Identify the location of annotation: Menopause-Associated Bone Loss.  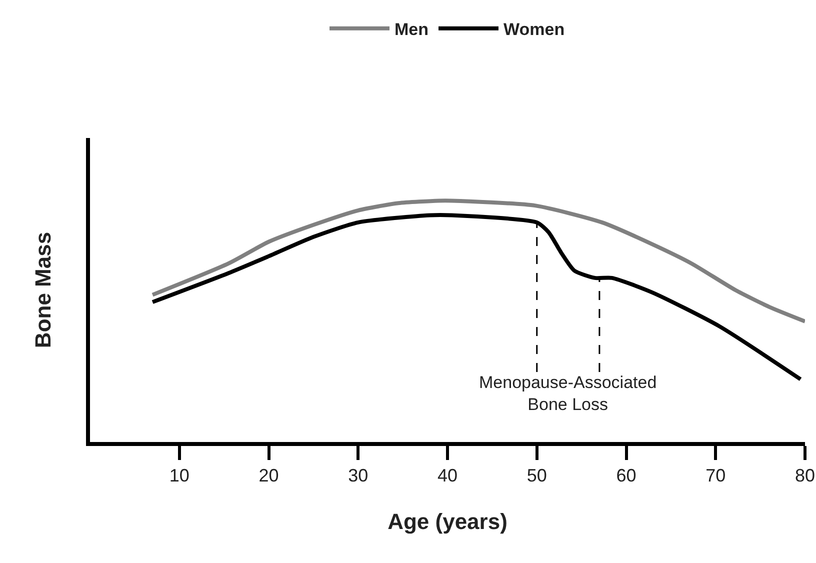
(568, 393).